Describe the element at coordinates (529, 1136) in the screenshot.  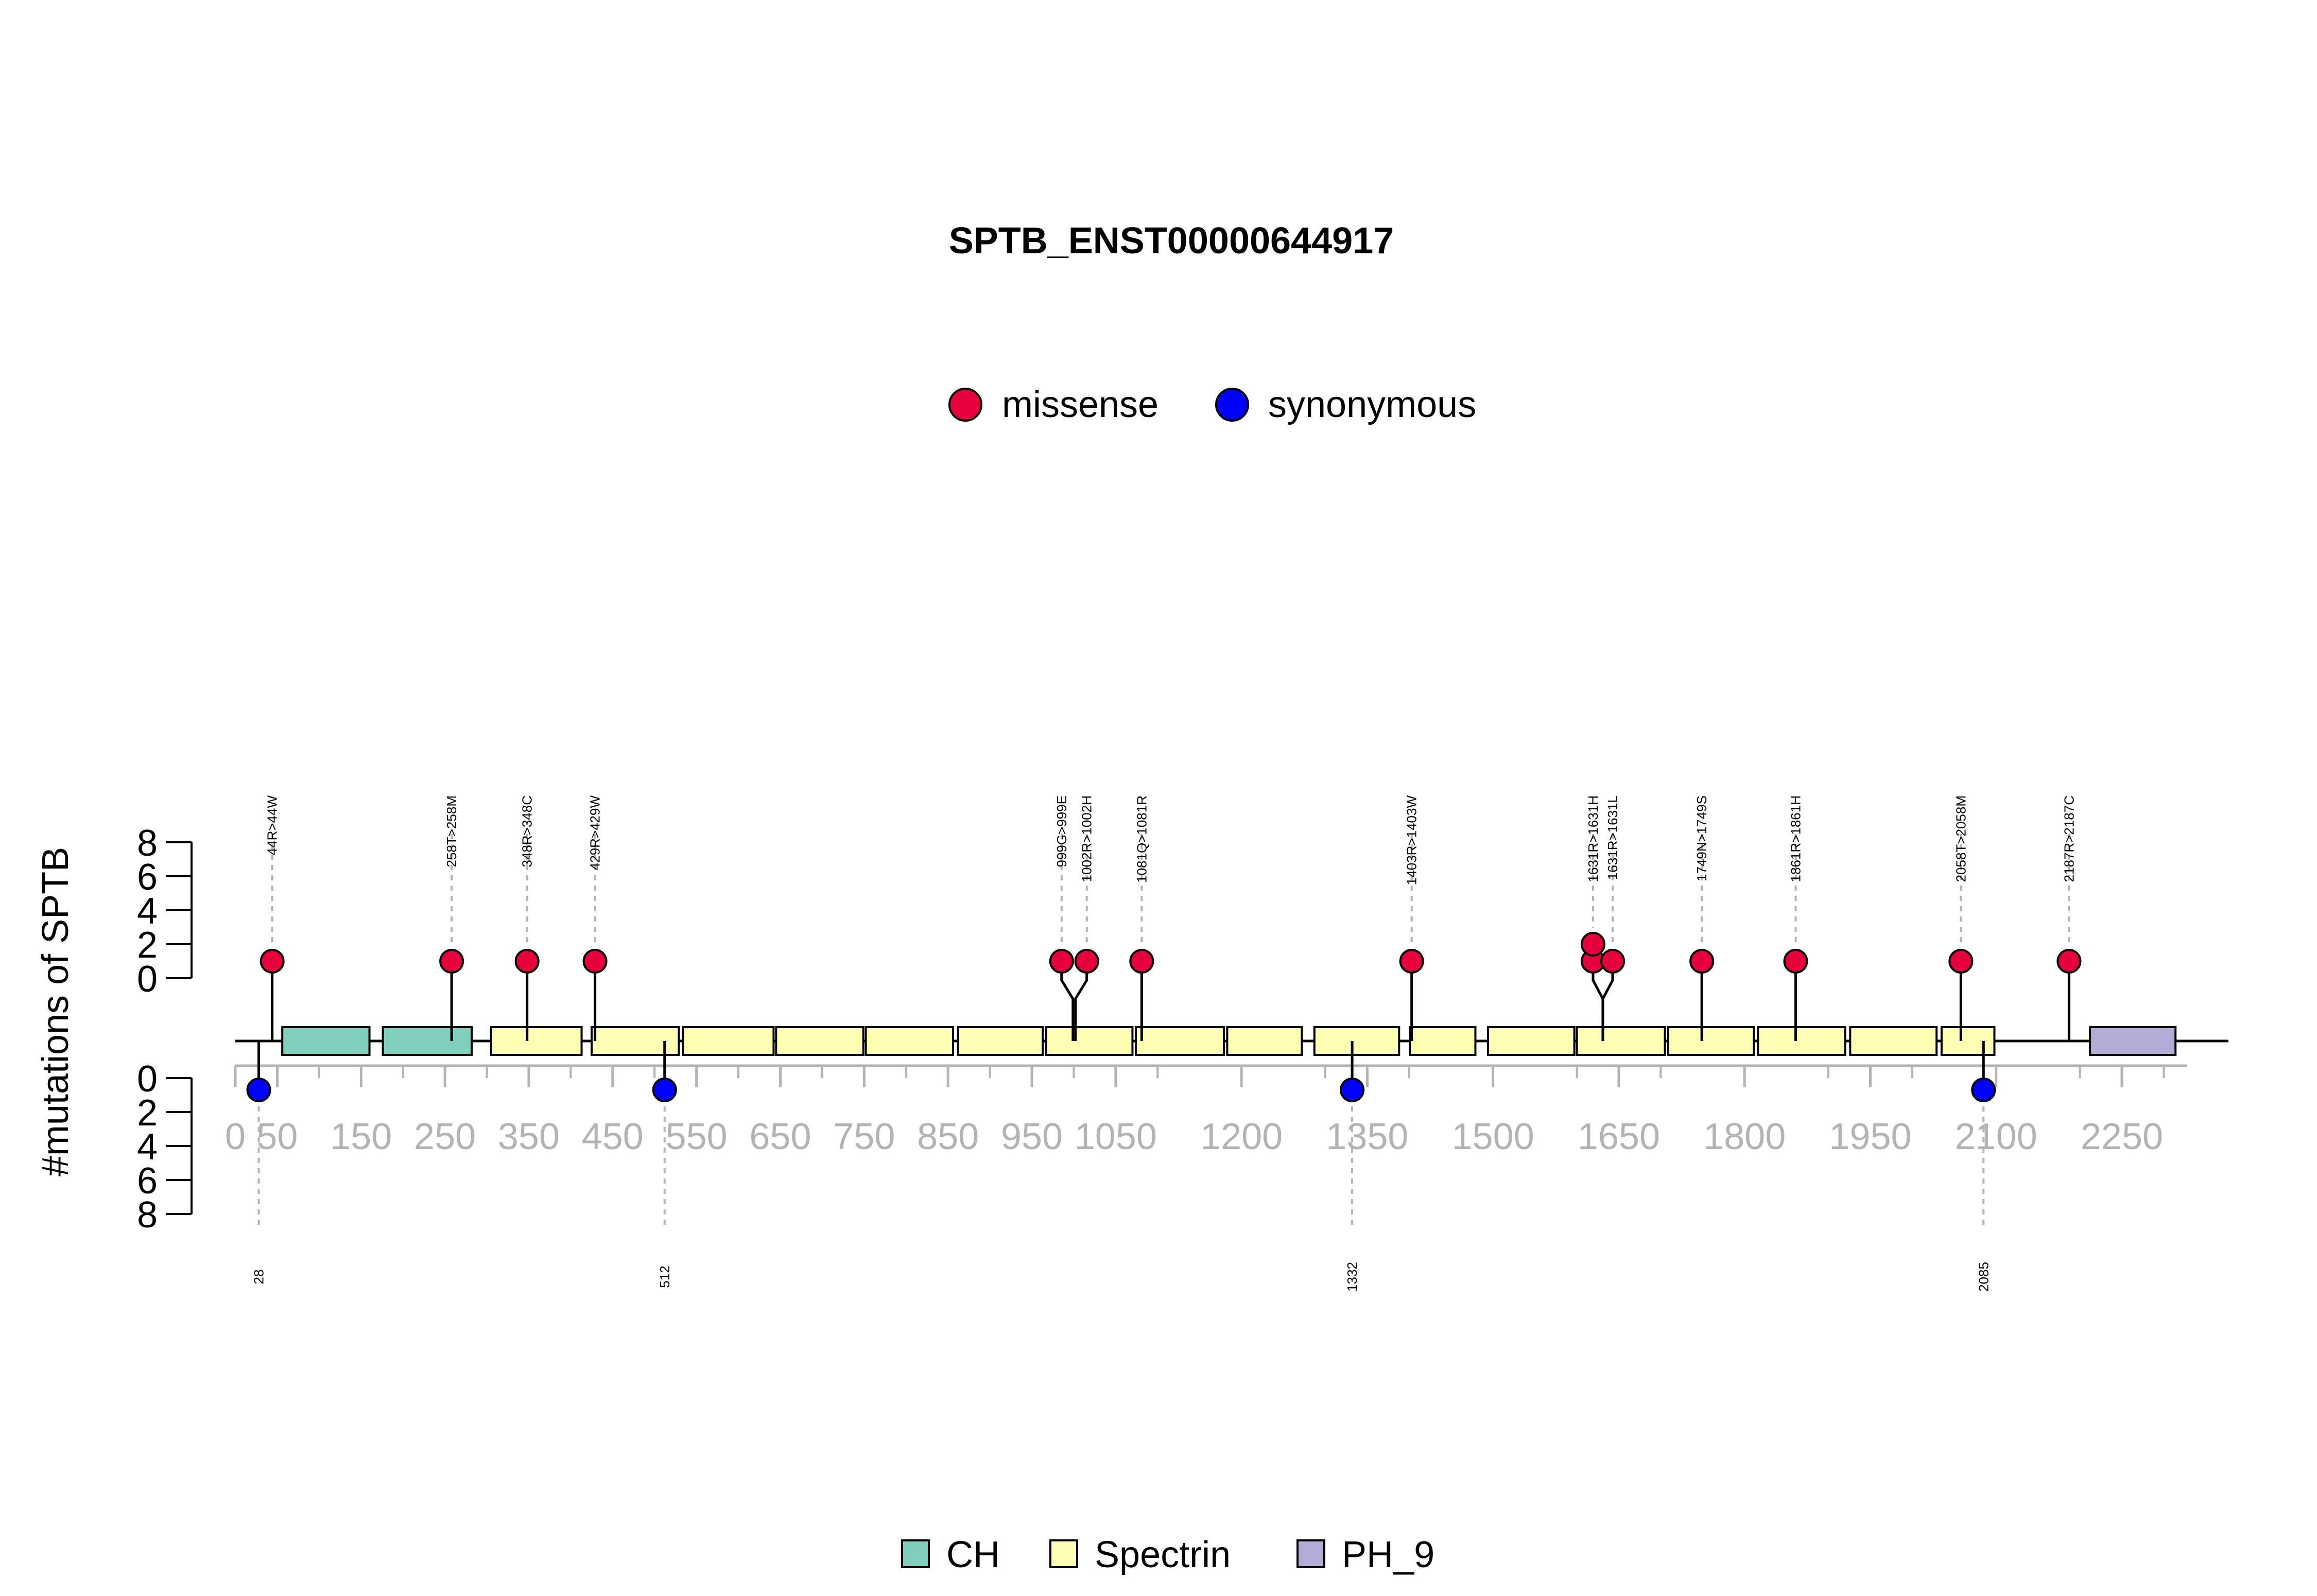
I see `x-tick-label: 350` at that location.